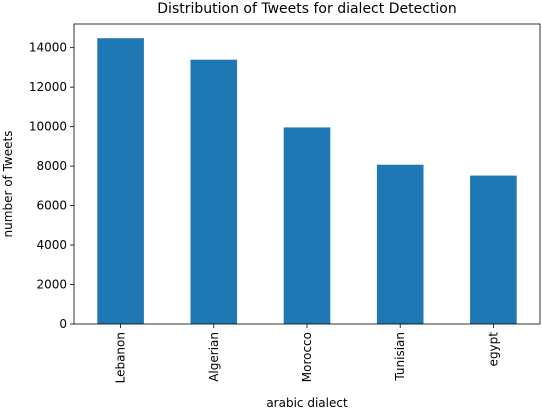 The height and width of the screenshot is (412, 542). Describe the element at coordinates (307, 402) in the screenshot. I see `x-axis-label: arabic dialect` at that location.